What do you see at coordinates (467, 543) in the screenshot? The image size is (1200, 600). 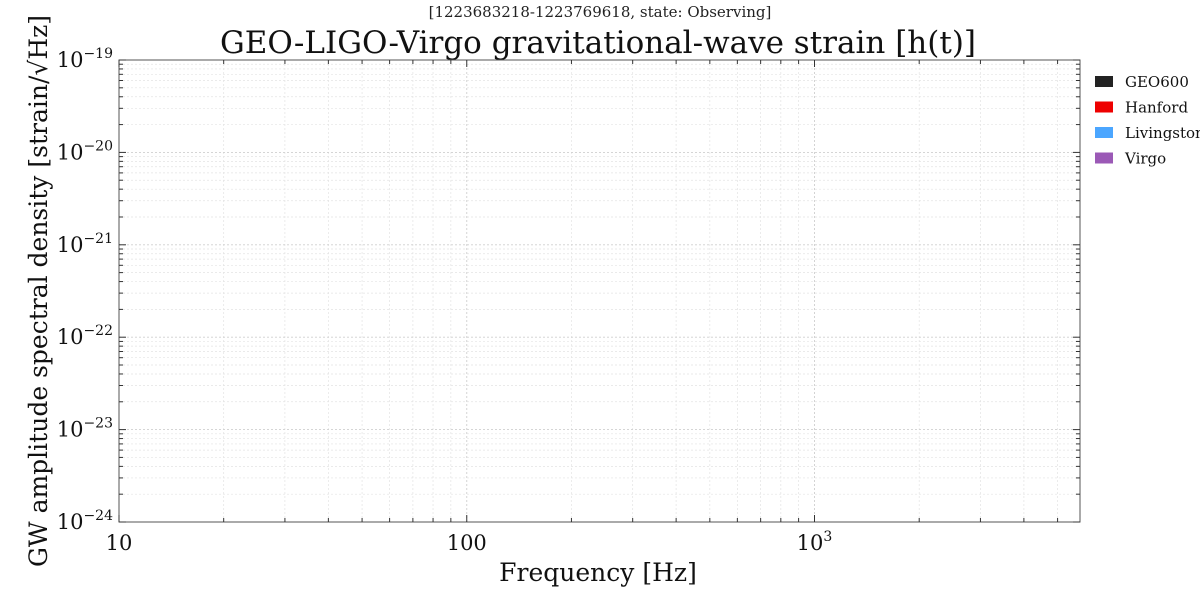 I see `x-tick-label: 100` at bounding box center [467, 543].